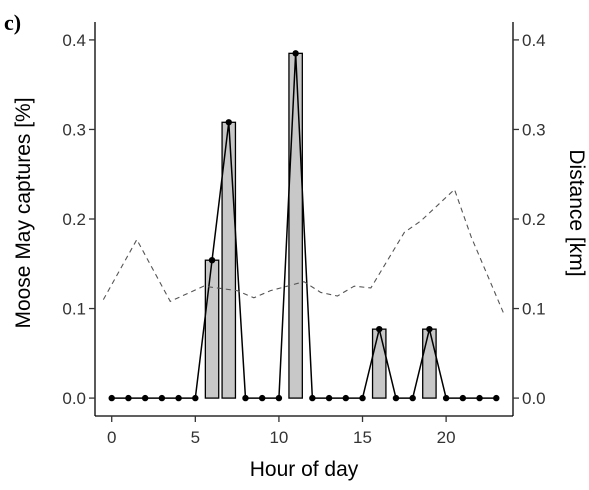  I want to click on y-tick-label-0: 0.0, so click(74, 398).